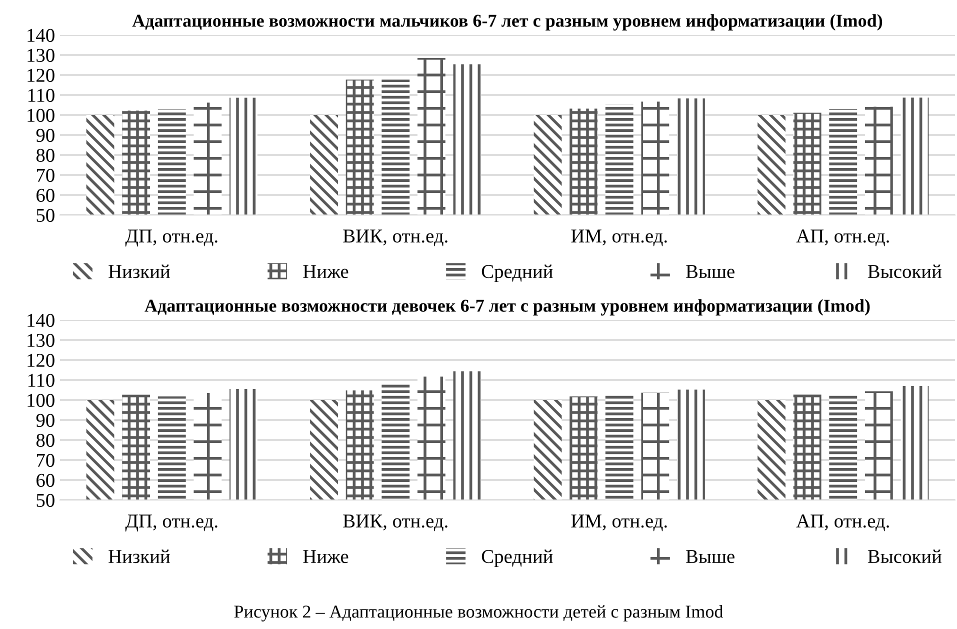  Describe the element at coordinates (479, 613) in the screenshot. I see `text: Рисунок 2 – Адаптационные возможности детей с разным Imod` at that location.